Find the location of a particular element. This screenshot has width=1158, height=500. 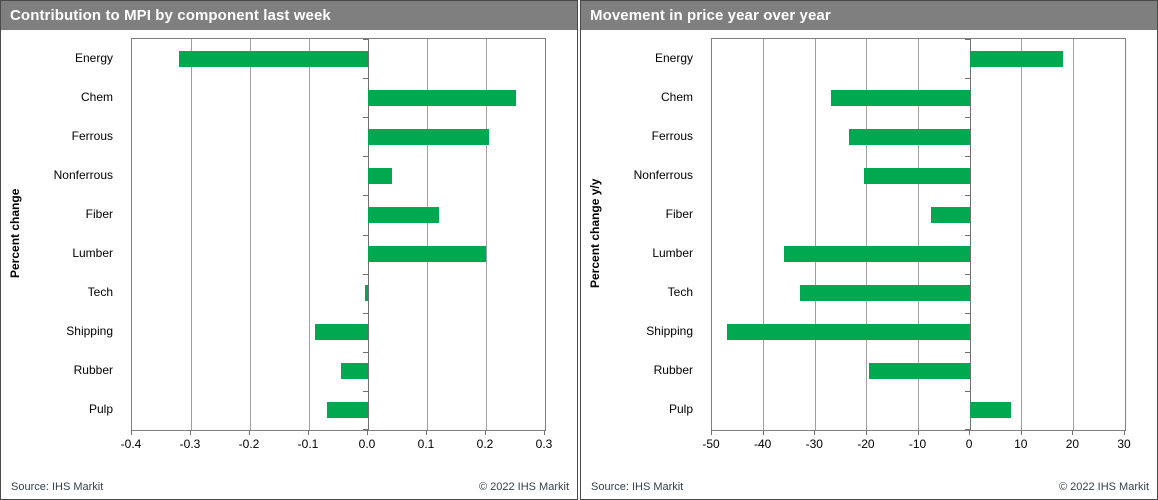

x-tick-label: -30 is located at coordinates (814, 444).